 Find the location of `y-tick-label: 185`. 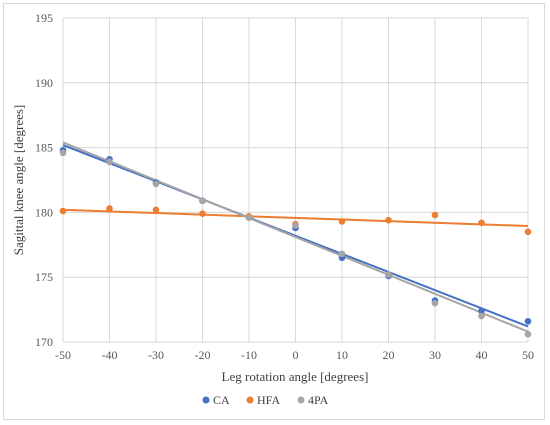

y-tick-label: 185 is located at coordinates (44, 148).